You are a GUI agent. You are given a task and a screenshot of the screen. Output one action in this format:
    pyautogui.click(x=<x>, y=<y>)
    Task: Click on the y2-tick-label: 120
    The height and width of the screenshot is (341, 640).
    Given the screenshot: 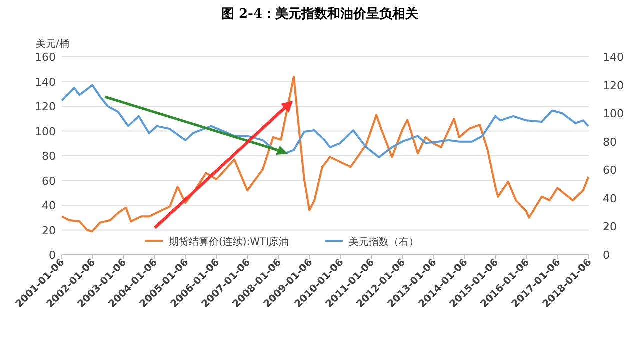 What is the action you would take?
    pyautogui.click(x=613, y=85)
    